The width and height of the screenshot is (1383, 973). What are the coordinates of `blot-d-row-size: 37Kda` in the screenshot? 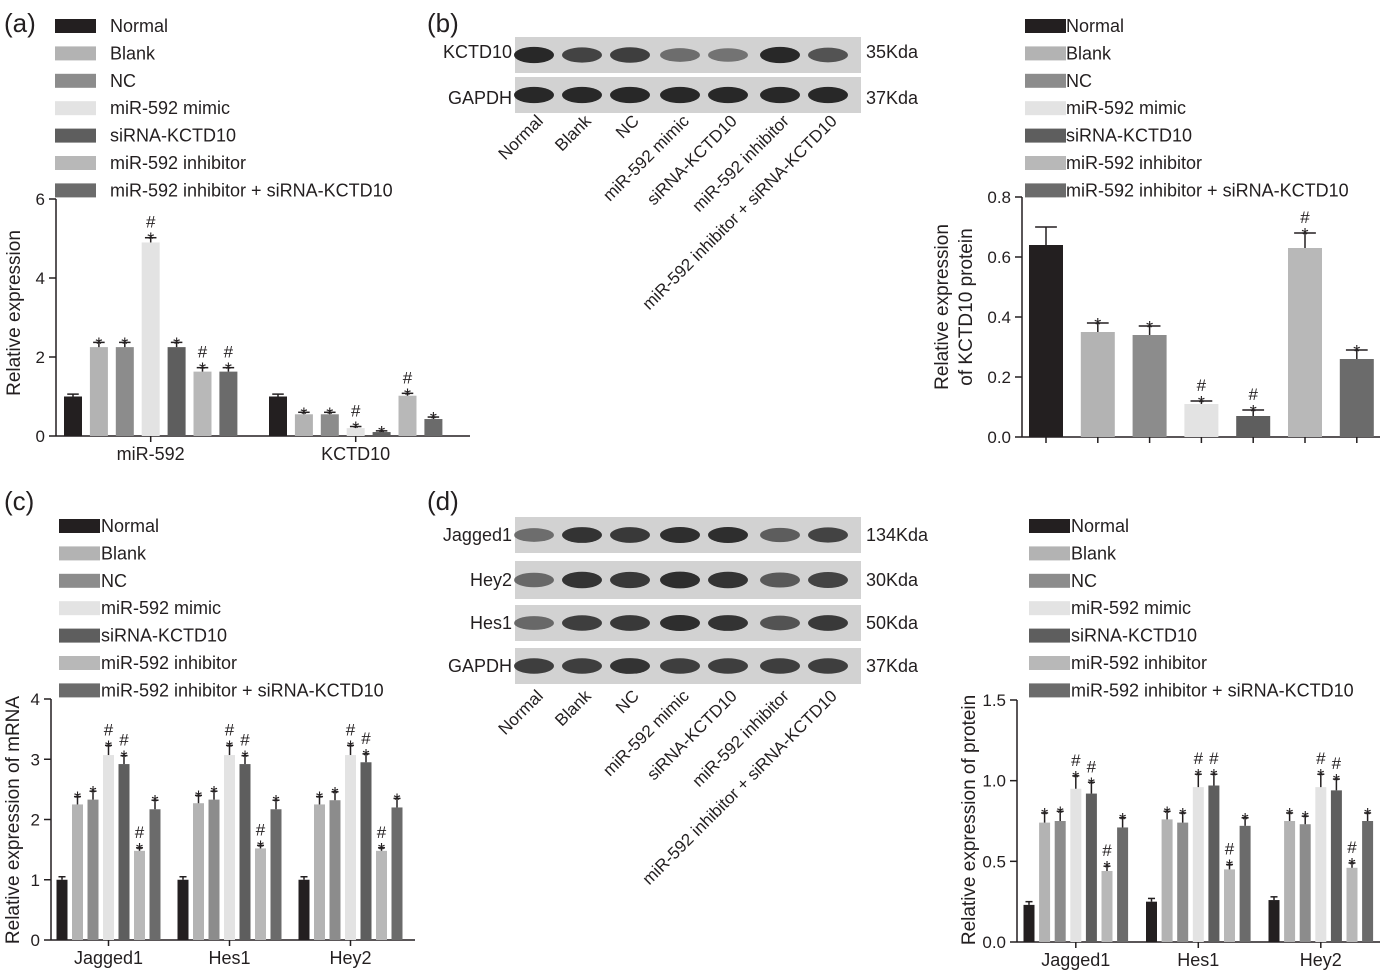 It's located at (892, 666).